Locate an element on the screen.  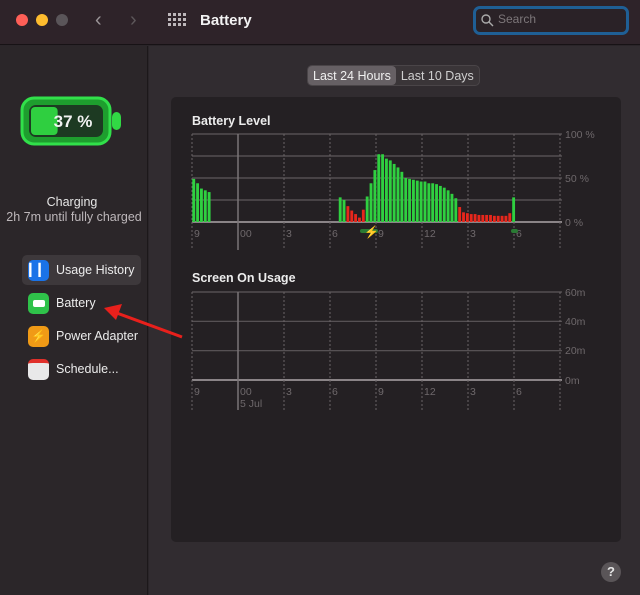
zoom-button is located at coordinates (62, 20).